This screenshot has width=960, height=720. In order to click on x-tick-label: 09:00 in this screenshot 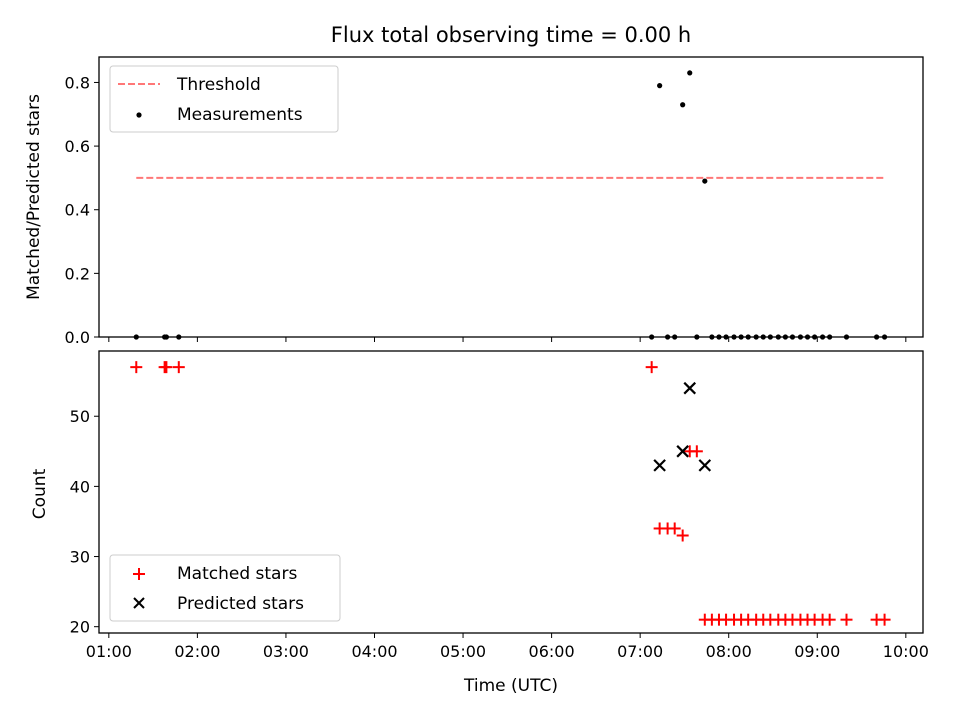, I will do `click(817, 651)`.